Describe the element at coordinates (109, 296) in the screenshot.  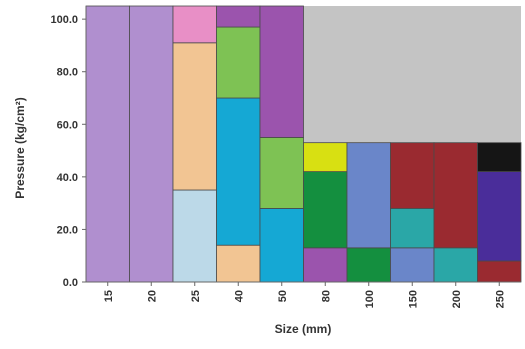
I see `x-tick-label-15: 15` at that location.